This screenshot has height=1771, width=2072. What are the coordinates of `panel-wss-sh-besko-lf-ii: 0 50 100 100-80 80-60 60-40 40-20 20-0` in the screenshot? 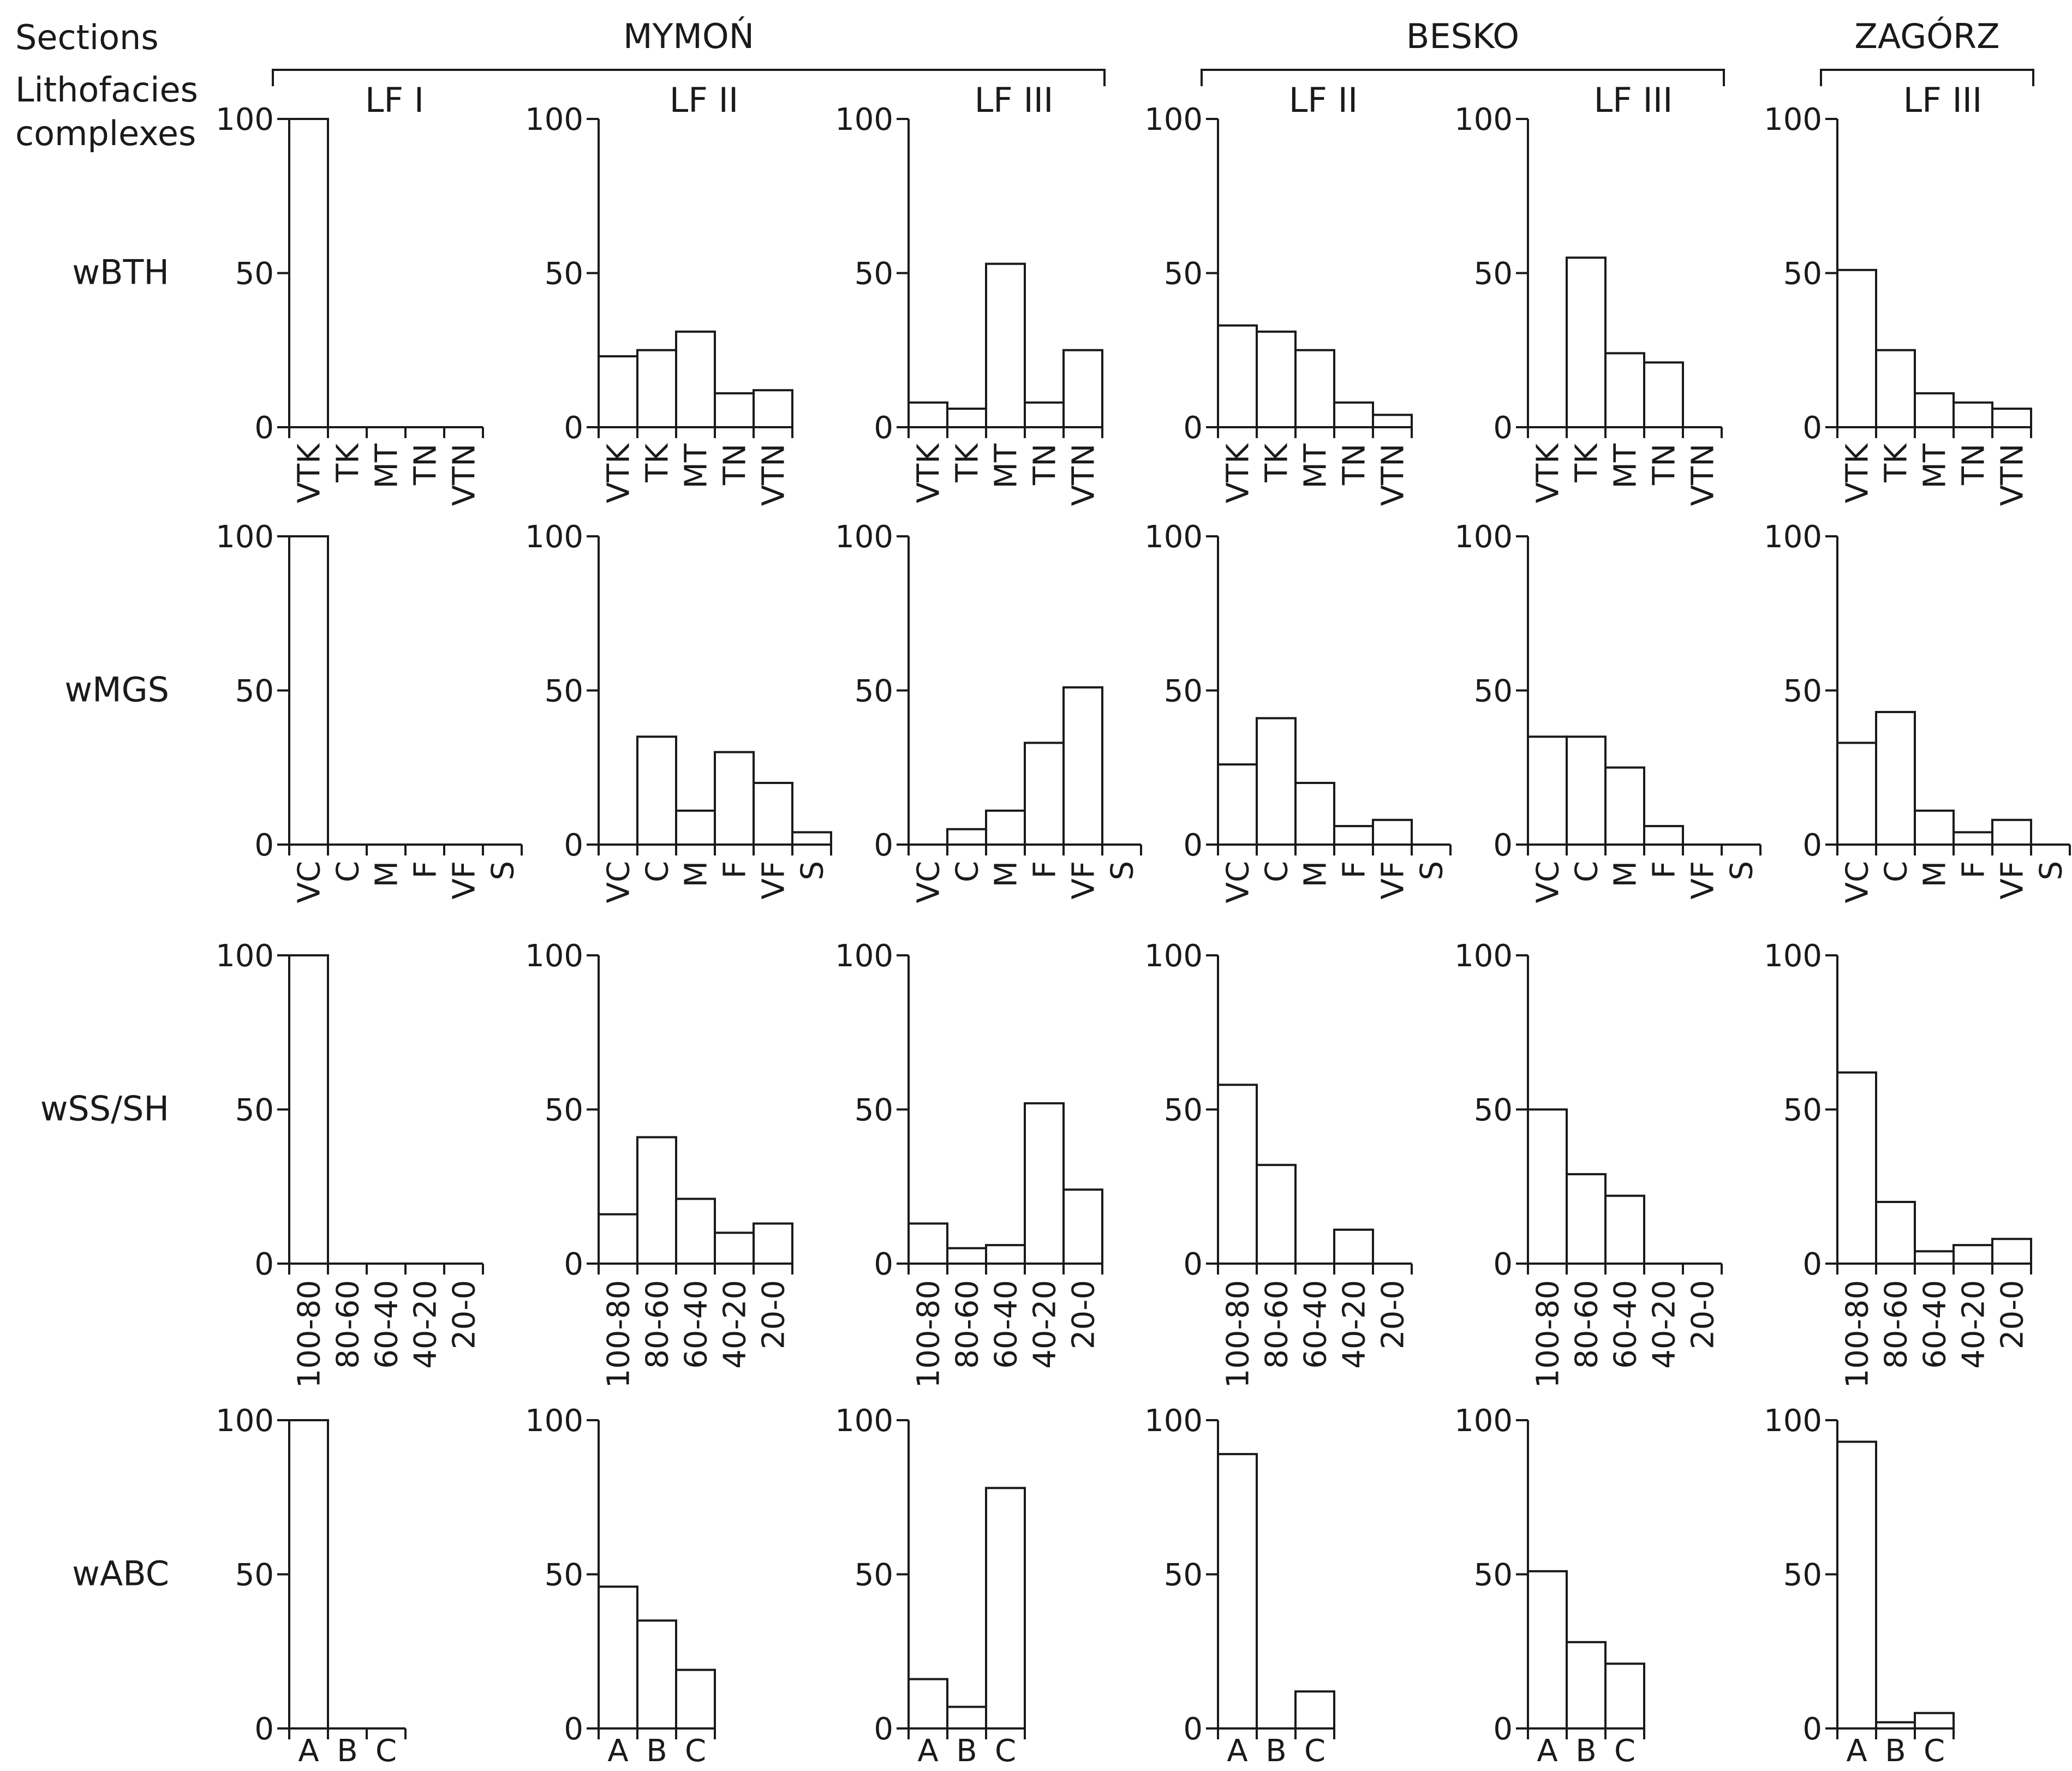 It's located at (1279, 1163).